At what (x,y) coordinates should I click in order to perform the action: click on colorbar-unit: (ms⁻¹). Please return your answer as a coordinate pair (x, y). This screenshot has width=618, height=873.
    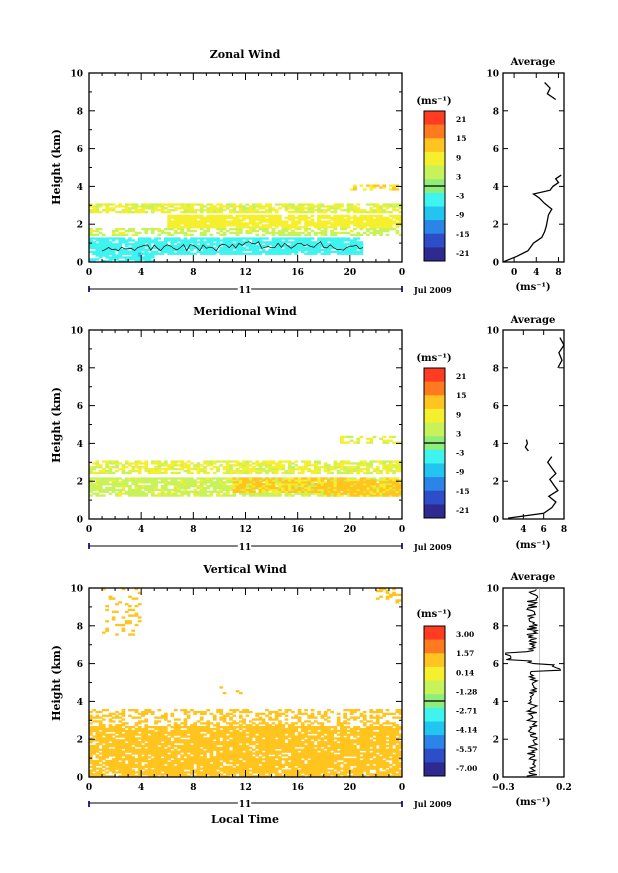
    Looking at the image, I should click on (433, 101).